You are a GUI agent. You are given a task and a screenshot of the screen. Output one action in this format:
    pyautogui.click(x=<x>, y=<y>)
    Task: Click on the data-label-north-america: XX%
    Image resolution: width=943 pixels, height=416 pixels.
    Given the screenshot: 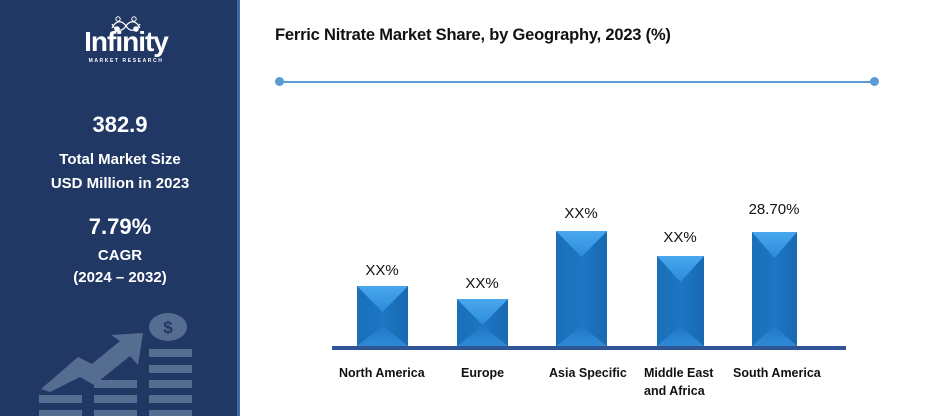 What is the action you would take?
    pyautogui.click(x=382, y=270)
    